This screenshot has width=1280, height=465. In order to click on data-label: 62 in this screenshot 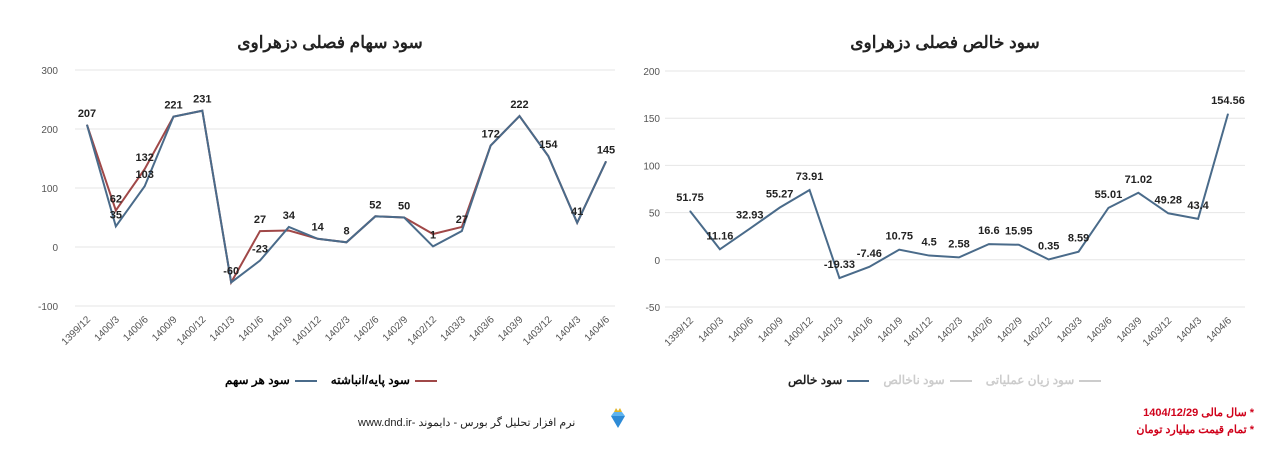, I will do `click(116, 199)`.